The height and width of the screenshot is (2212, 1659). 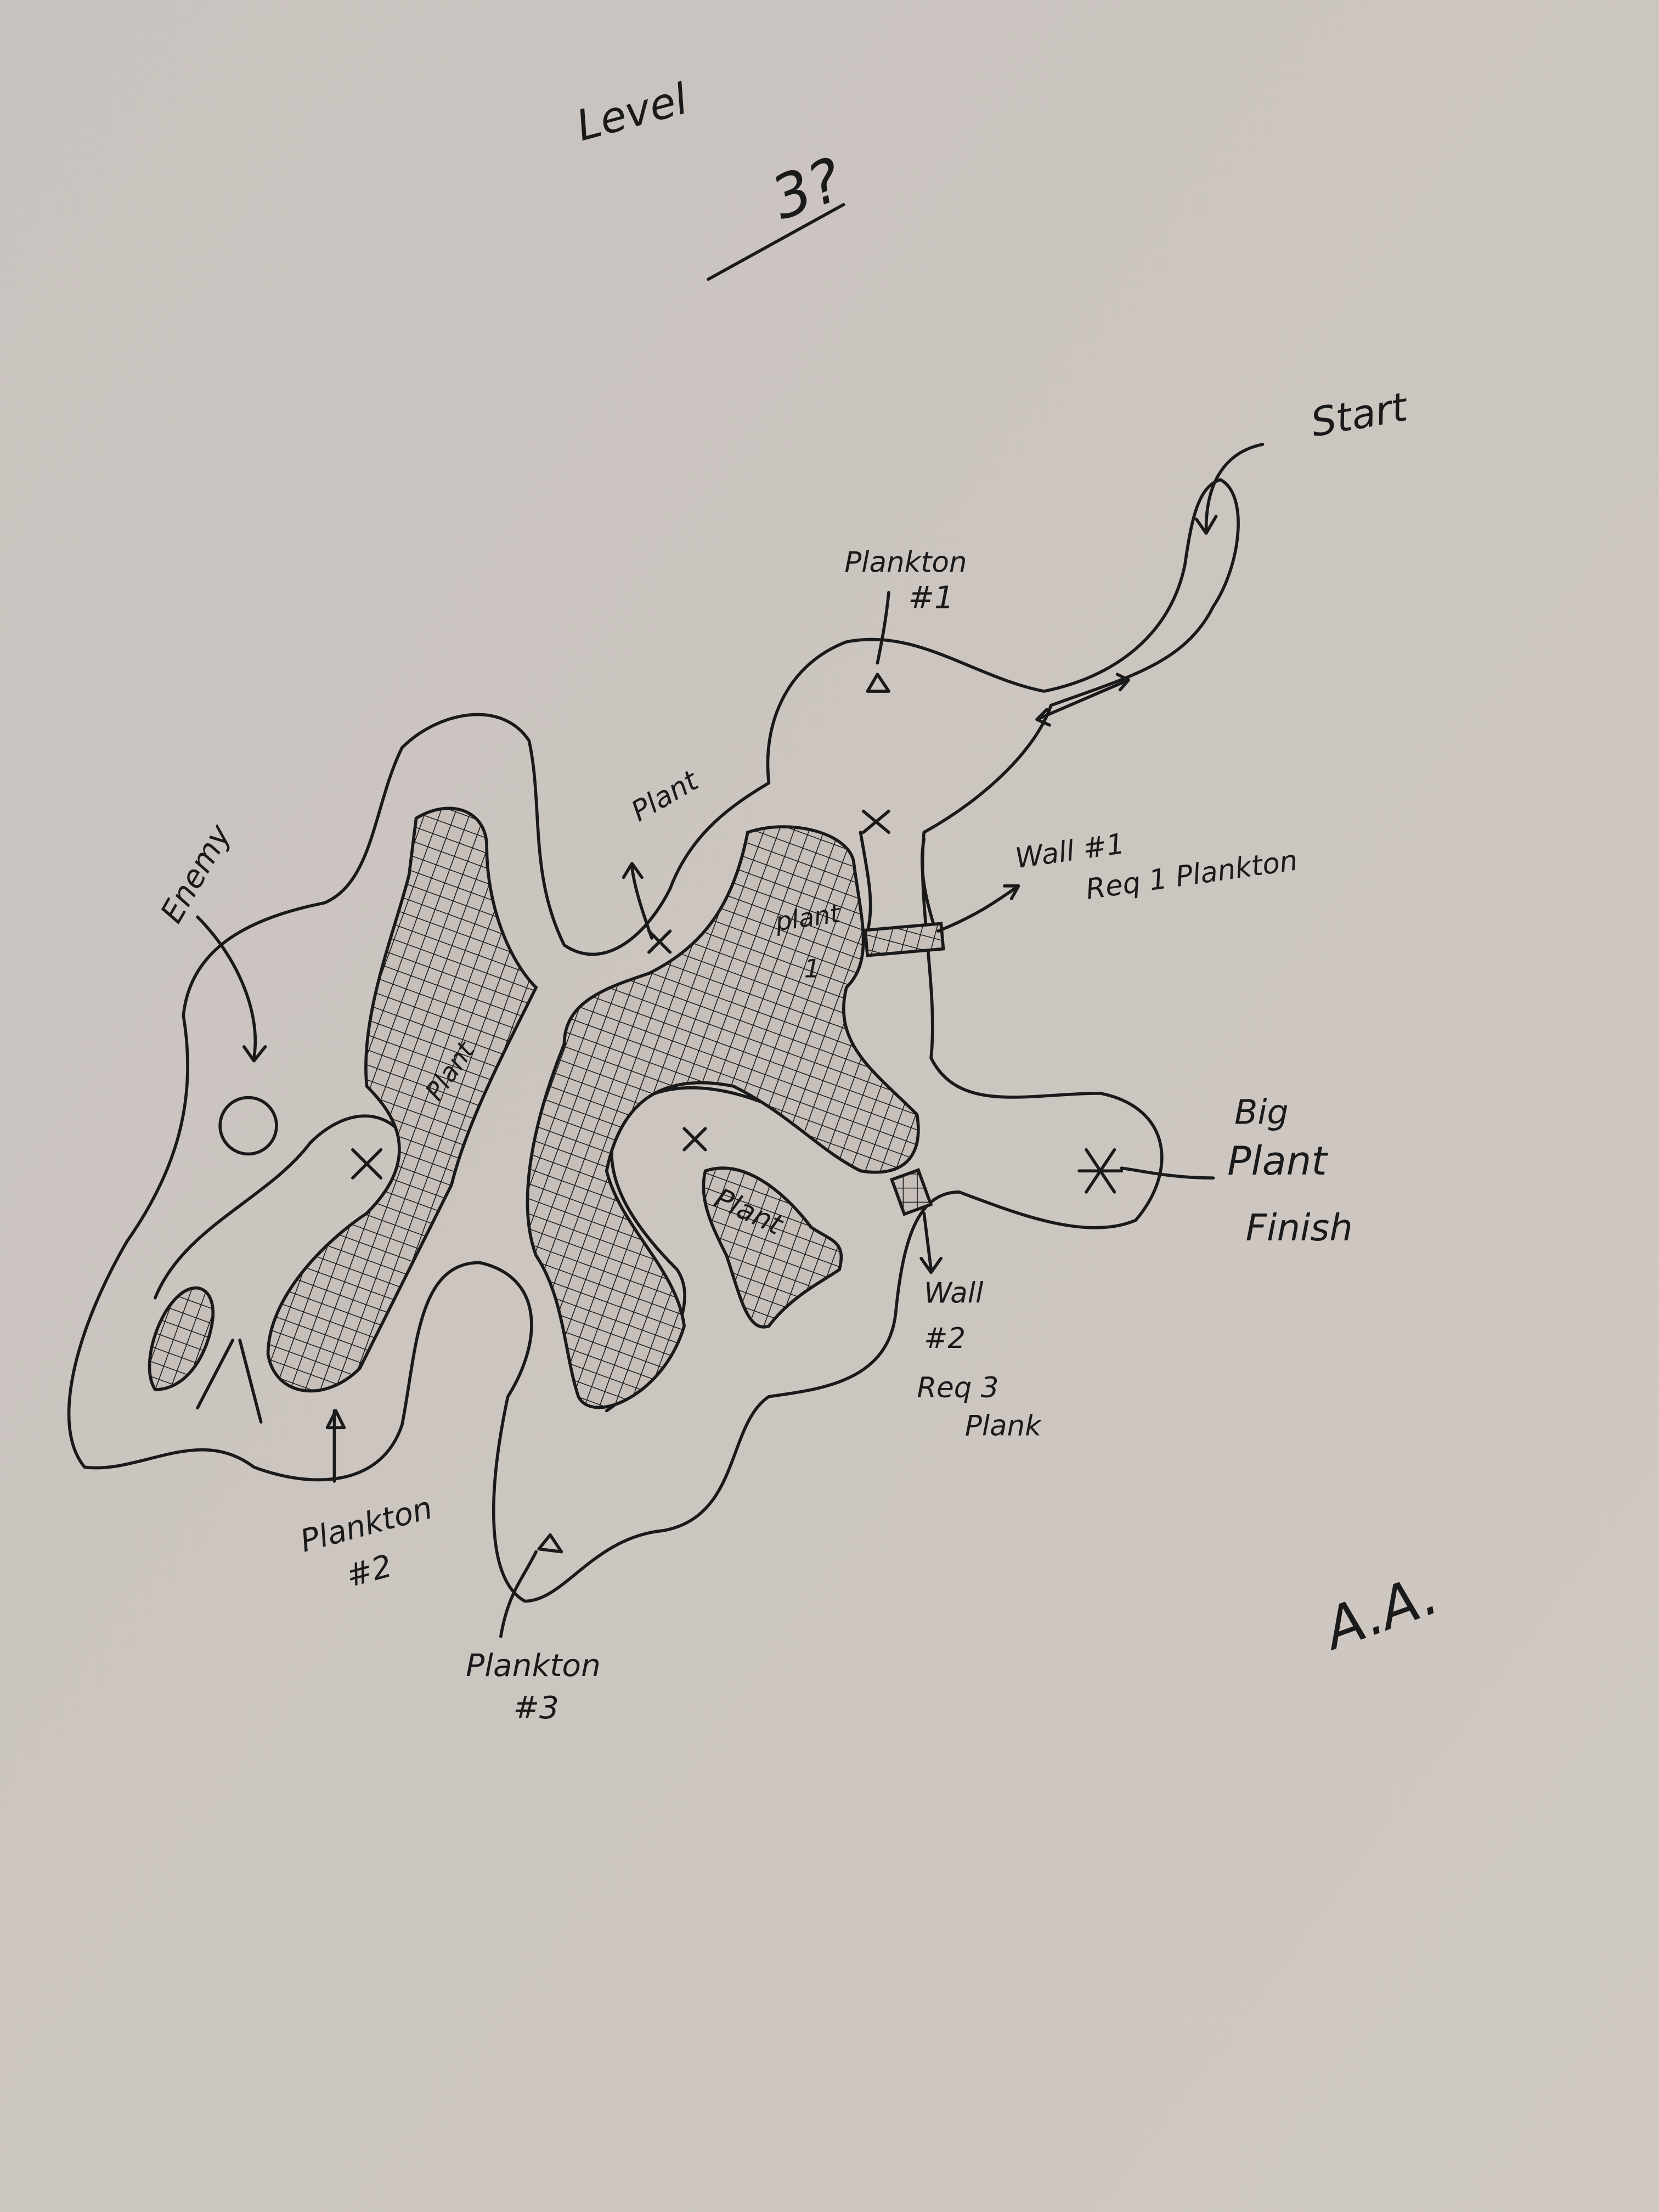 What do you see at coordinates (776, 242) in the screenshot?
I see `underline` at bounding box center [776, 242].